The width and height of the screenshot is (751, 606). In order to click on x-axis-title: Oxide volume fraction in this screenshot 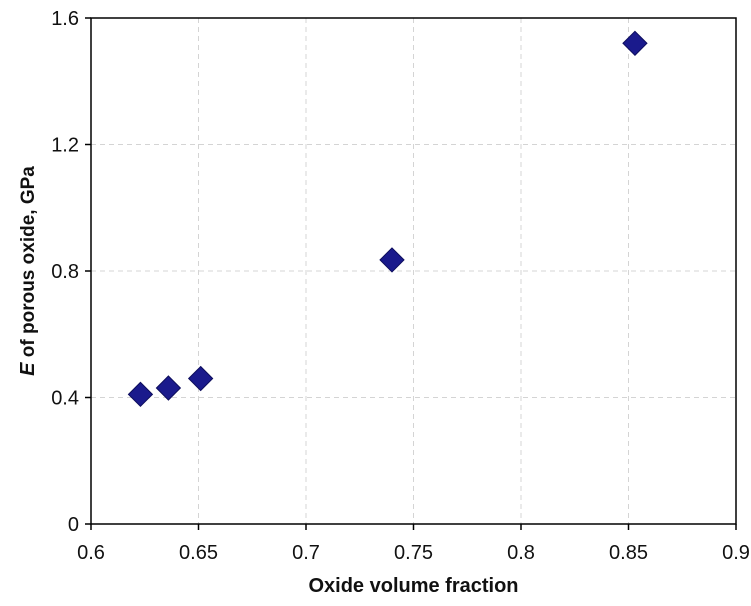, I will do `click(413, 586)`.